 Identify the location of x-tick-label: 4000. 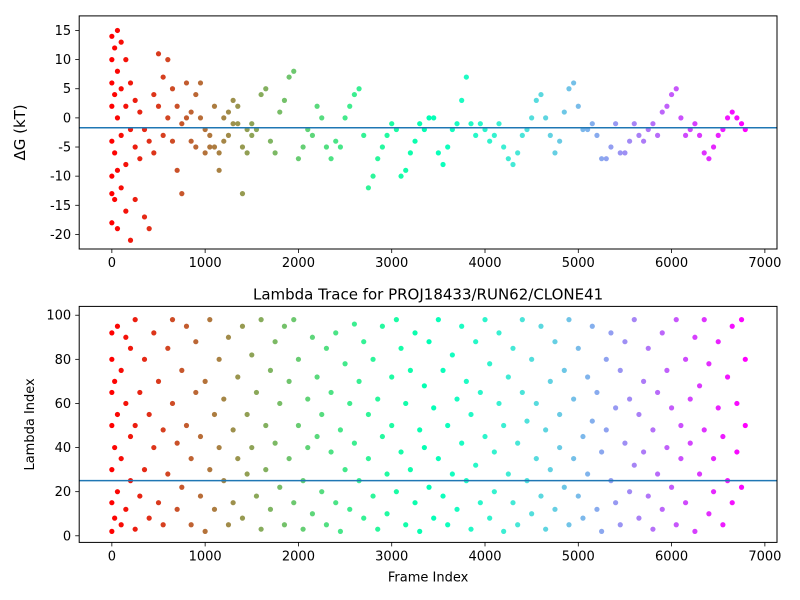
(484, 263).